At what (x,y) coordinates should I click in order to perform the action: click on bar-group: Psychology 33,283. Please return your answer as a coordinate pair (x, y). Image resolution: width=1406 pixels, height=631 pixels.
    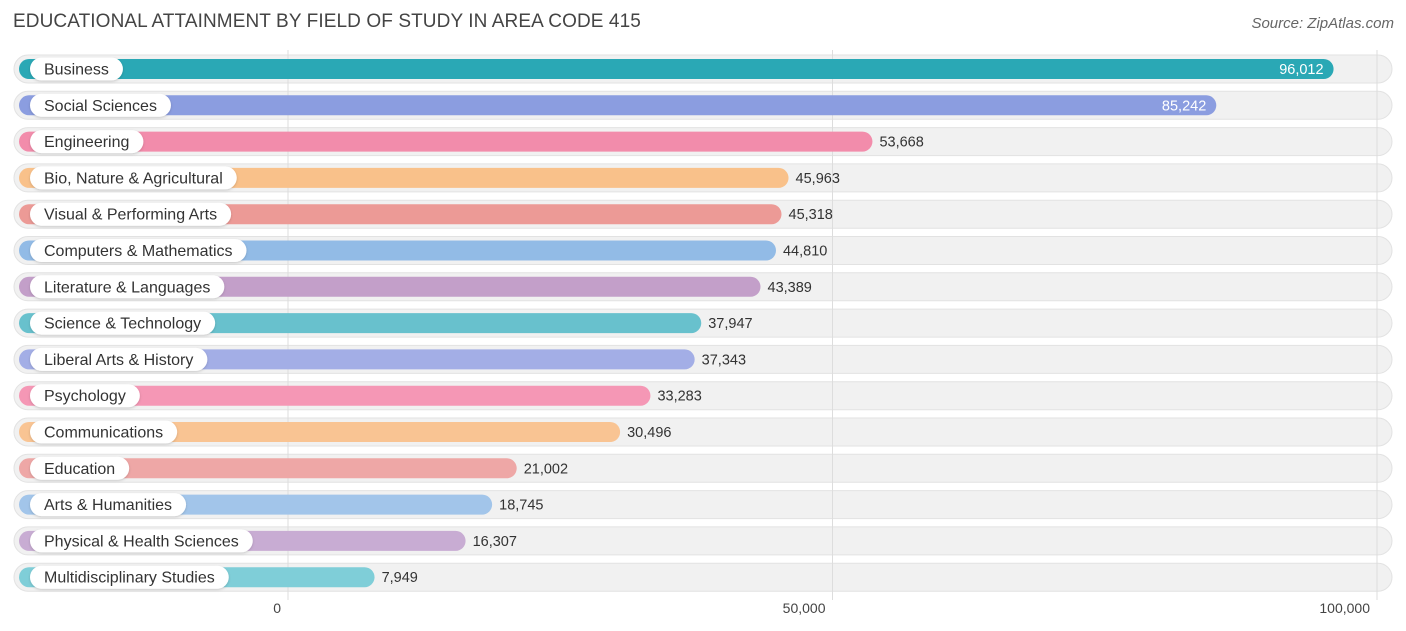
    Looking at the image, I should click on (360, 396).